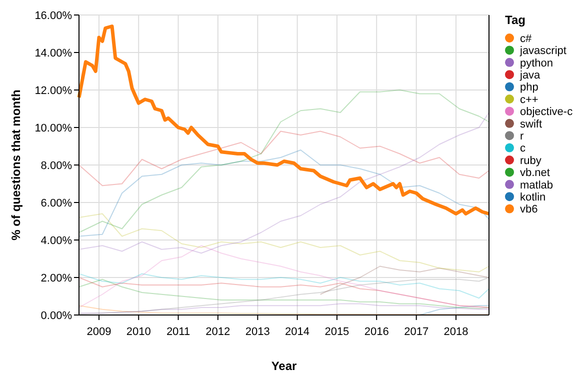 This screenshot has width=583, height=381. Describe the element at coordinates (218, 332) in the screenshot. I see `x-tick-label: 2012` at that location.